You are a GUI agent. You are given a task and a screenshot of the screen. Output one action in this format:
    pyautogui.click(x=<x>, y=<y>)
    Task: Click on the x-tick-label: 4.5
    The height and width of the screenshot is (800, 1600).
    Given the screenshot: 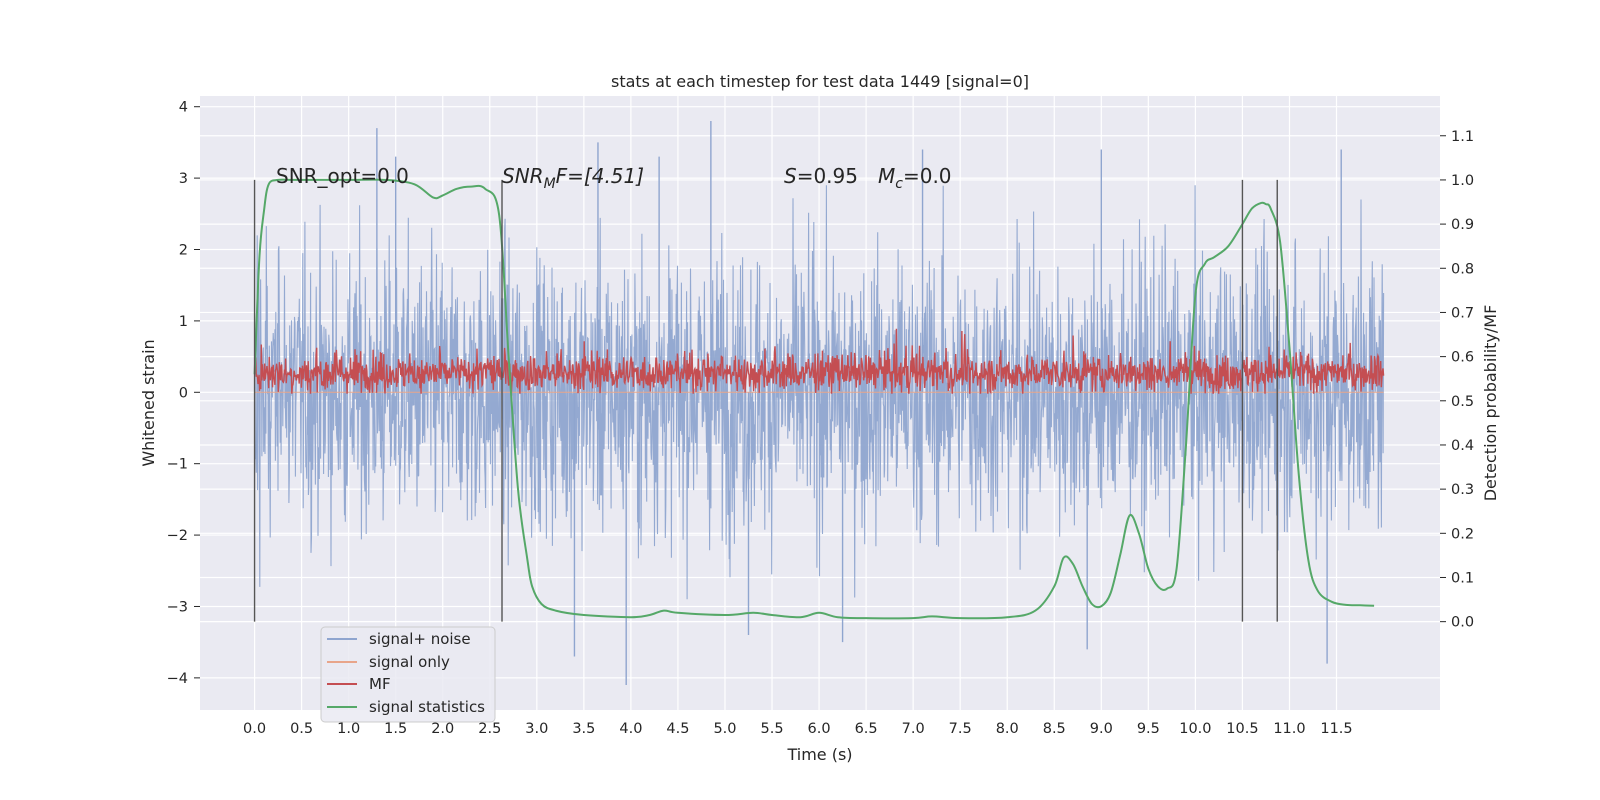 What is the action you would take?
    pyautogui.click(x=677, y=729)
    